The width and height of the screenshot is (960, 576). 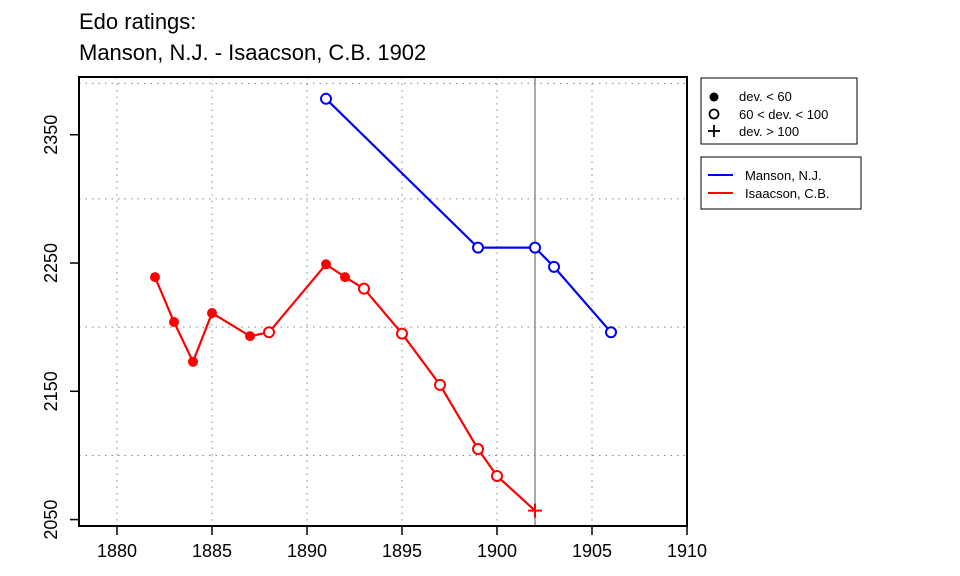 I want to click on chart-title: Edo ratings:, so click(x=137, y=21).